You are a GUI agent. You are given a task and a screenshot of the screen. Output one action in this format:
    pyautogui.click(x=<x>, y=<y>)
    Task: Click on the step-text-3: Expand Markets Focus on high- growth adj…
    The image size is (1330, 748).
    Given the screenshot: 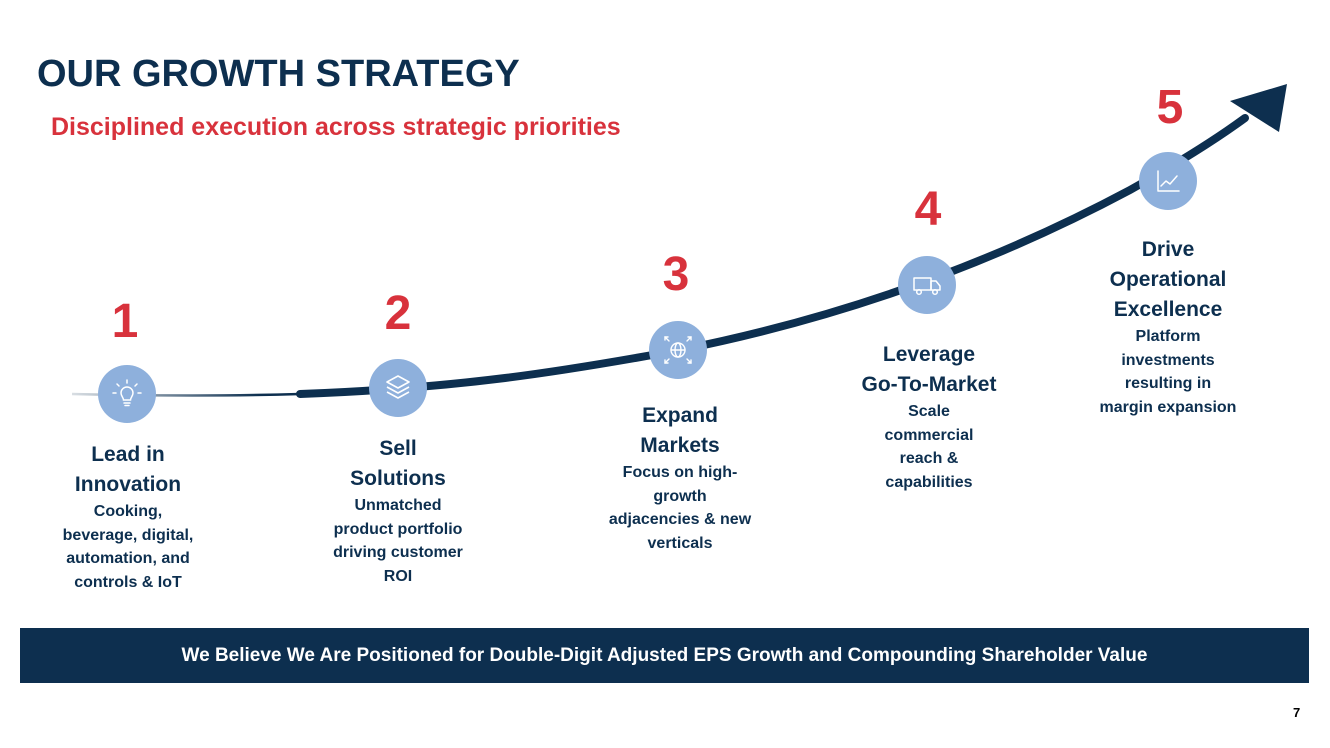 What is the action you would take?
    pyautogui.click(x=680, y=478)
    